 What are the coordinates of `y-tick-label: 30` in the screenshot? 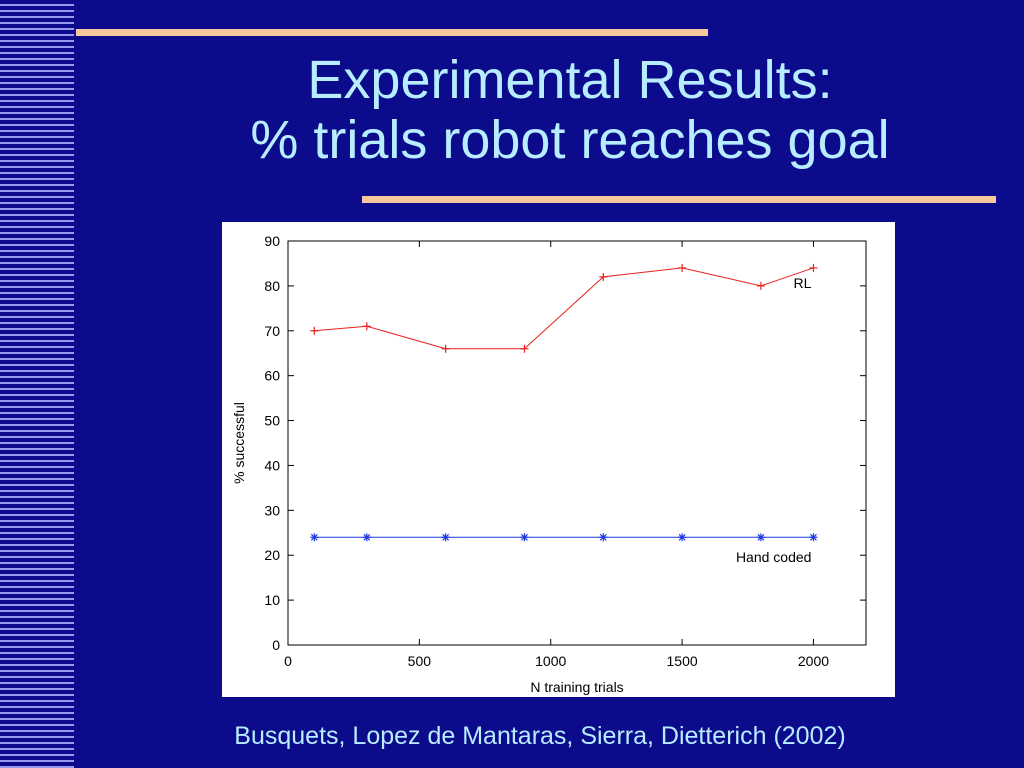 It's located at (272, 510).